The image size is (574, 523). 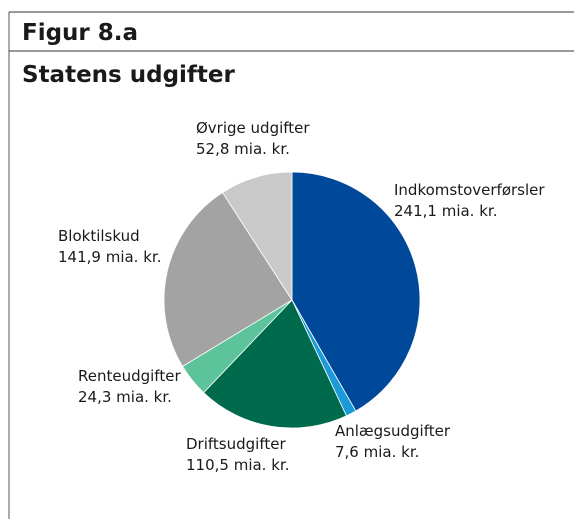 What do you see at coordinates (237, 465) in the screenshot?
I see `slice-value-label: 110,5 mia. kr.` at bounding box center [237, 465].